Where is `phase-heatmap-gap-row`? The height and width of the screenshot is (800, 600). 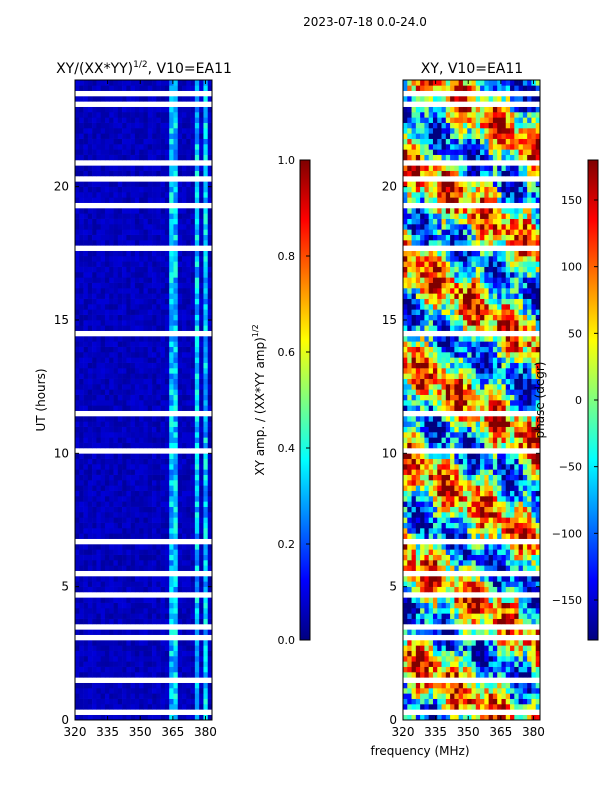
phase-heatmap-gap-row is located at coordinates (471, 595).